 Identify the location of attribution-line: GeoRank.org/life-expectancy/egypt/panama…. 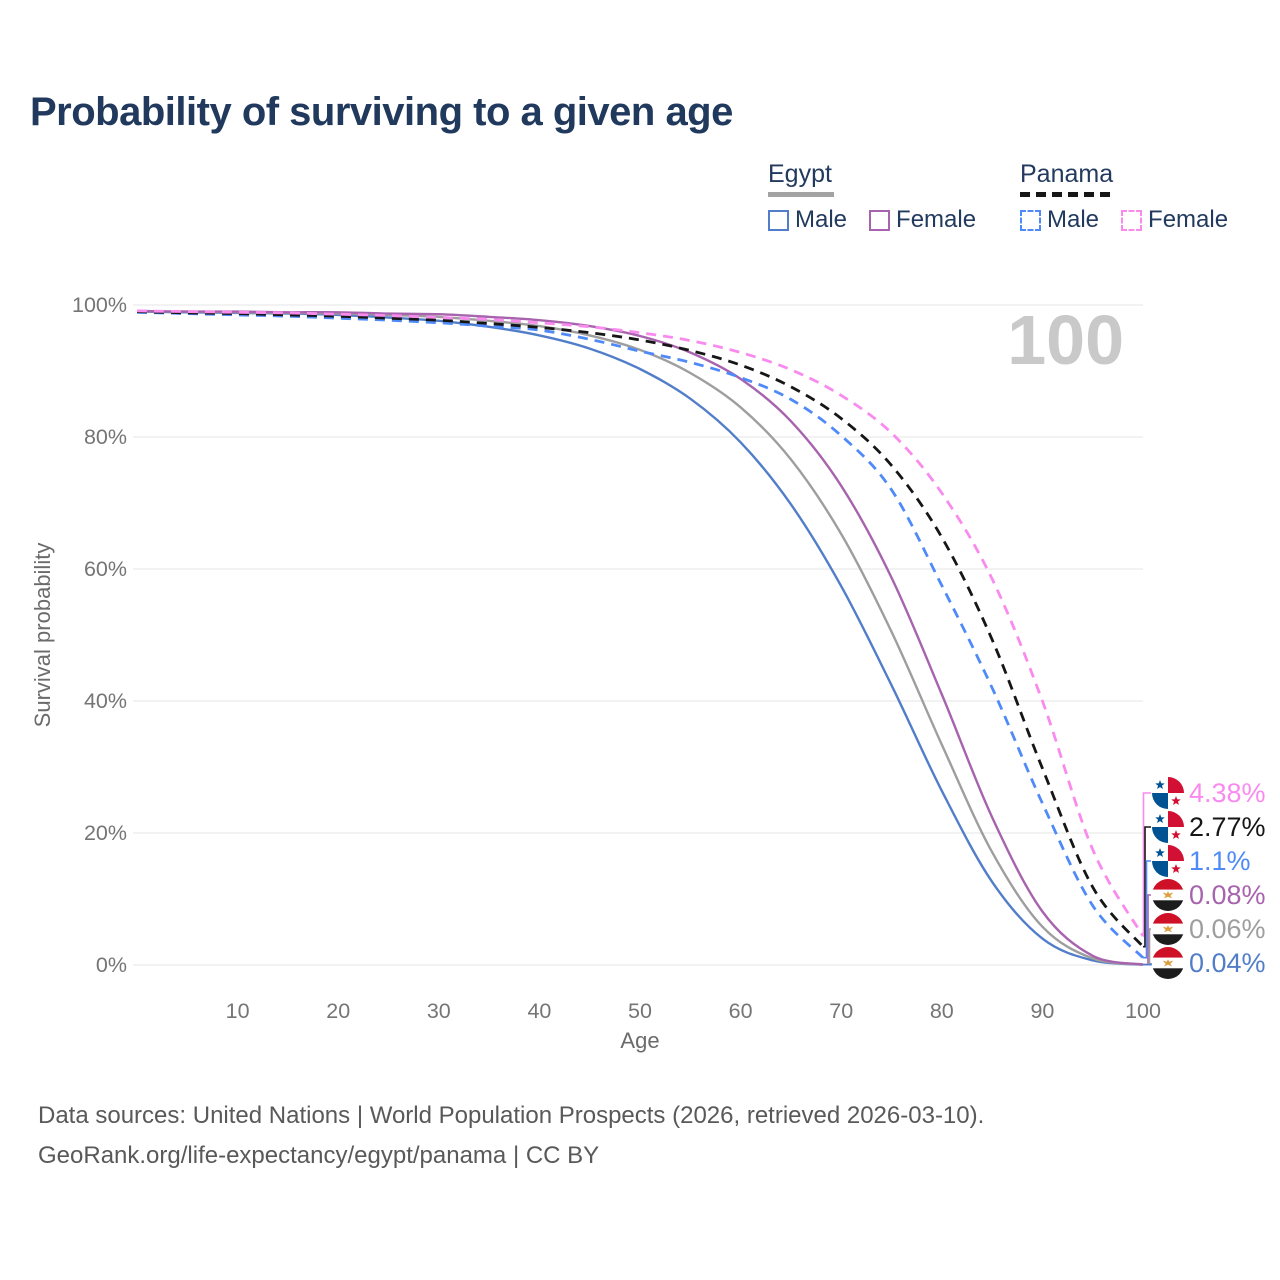
(319, 1155).